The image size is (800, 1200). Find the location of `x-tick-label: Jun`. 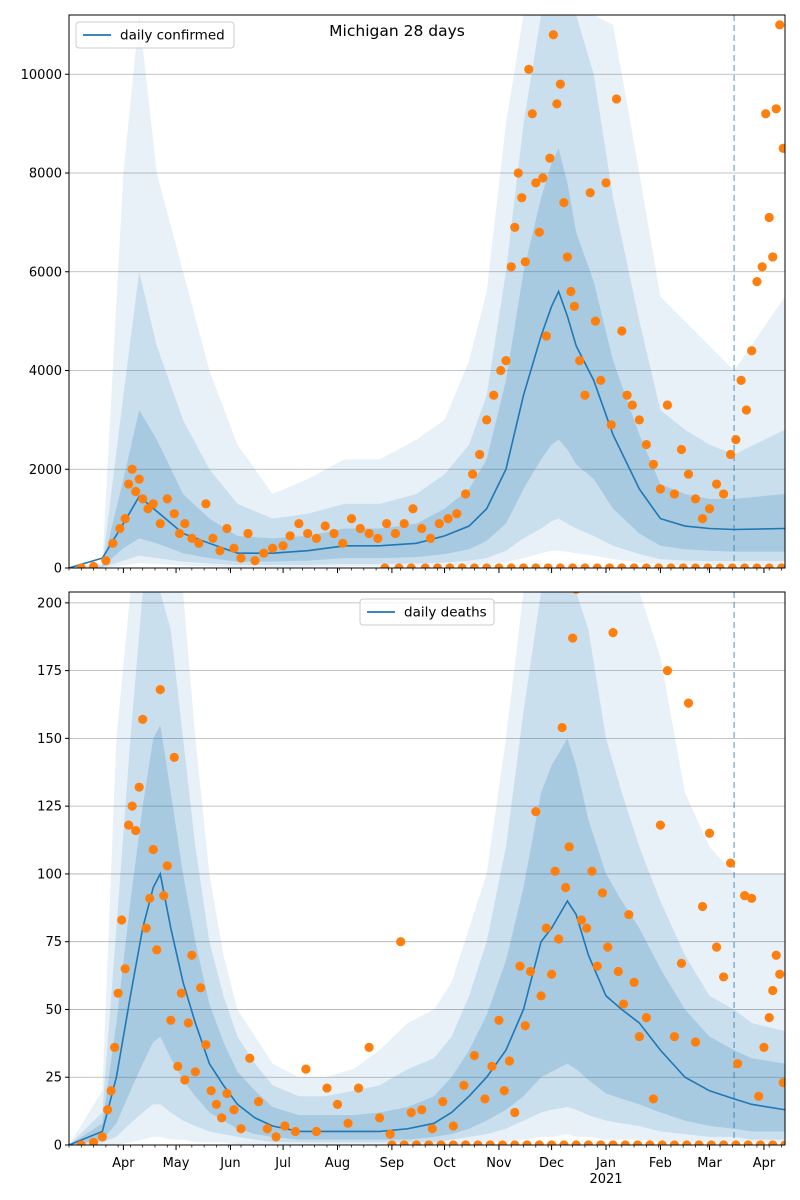

x-tick-label: Jun is located at coordinates (229, 1163).